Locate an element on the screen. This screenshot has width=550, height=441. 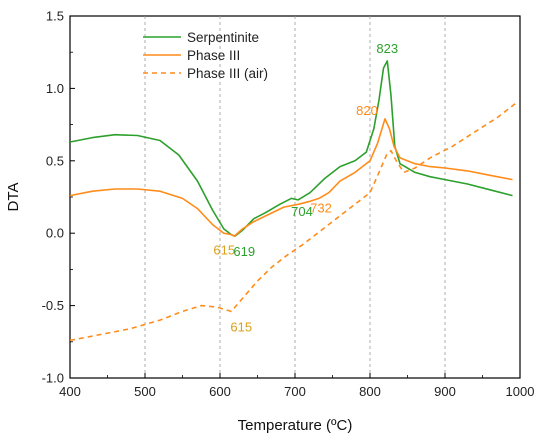
x-tick-label: 700 is located at coordinates (295, 391).